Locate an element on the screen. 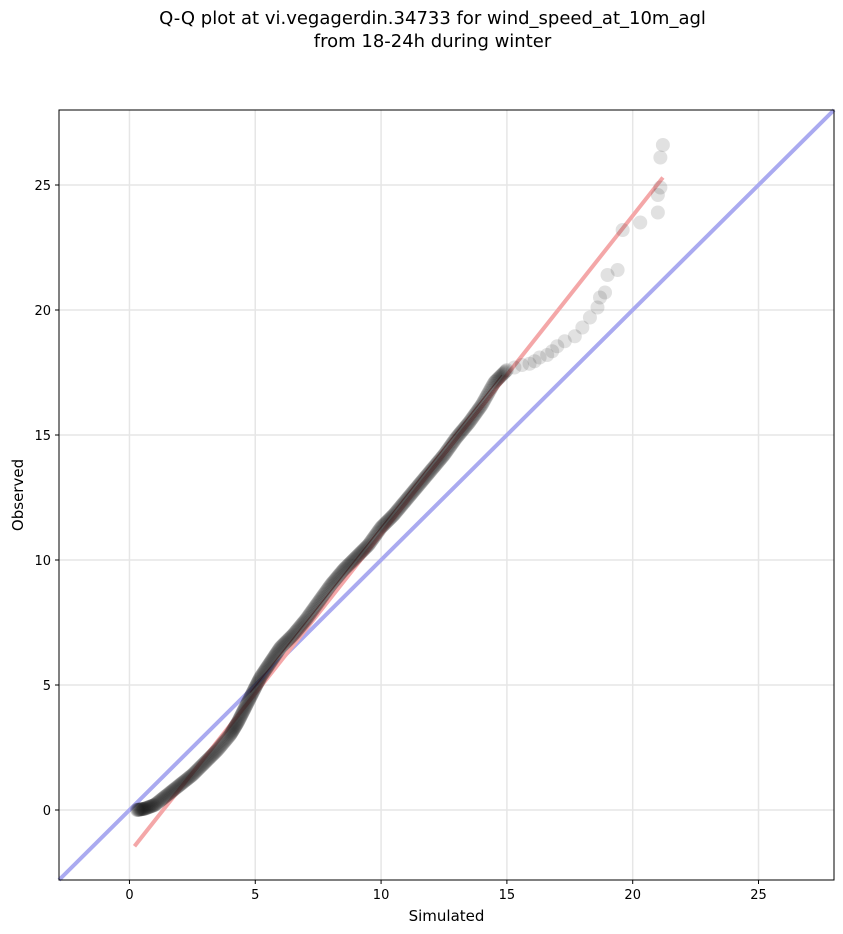 The width and height of the screenshot is (843, 934). y-tick-label: 25 is located at coordinates (42, 186).